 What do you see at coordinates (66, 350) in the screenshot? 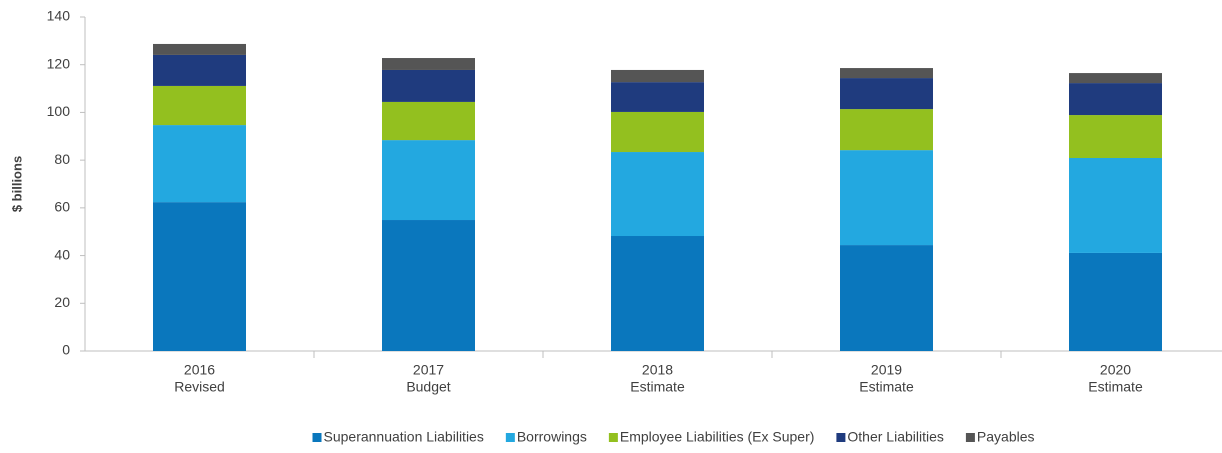
I see `y-tick-label: 0` at bounding box center [66, 350].